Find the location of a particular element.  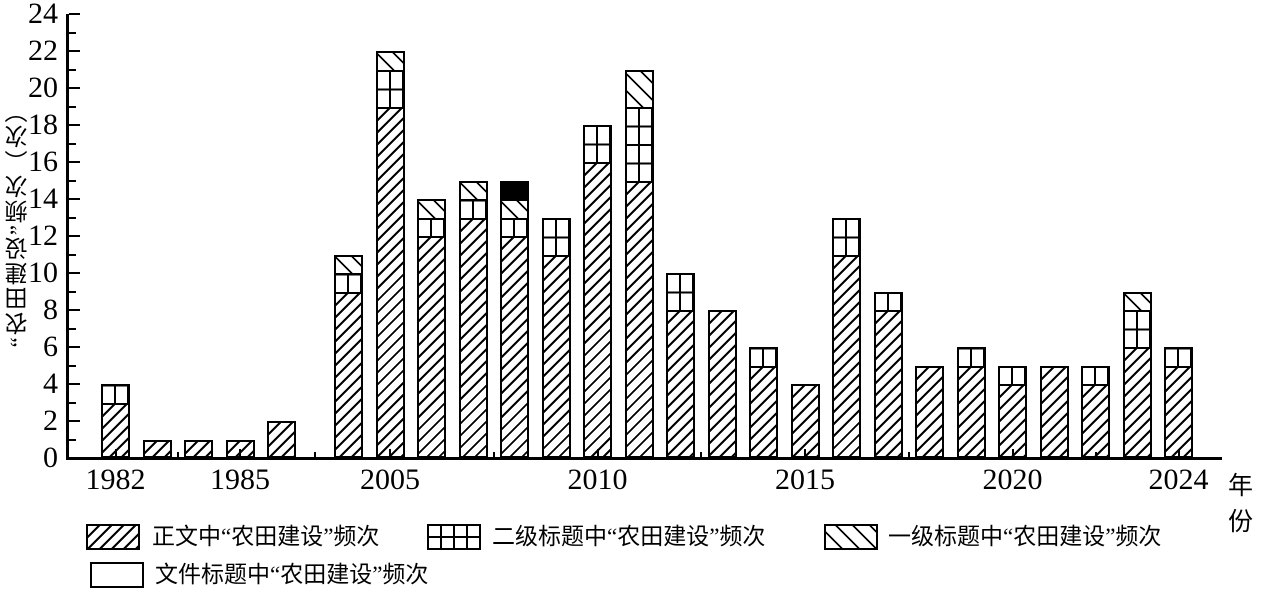

x-tick-label: 2010 is located at coordinates (597, 479).